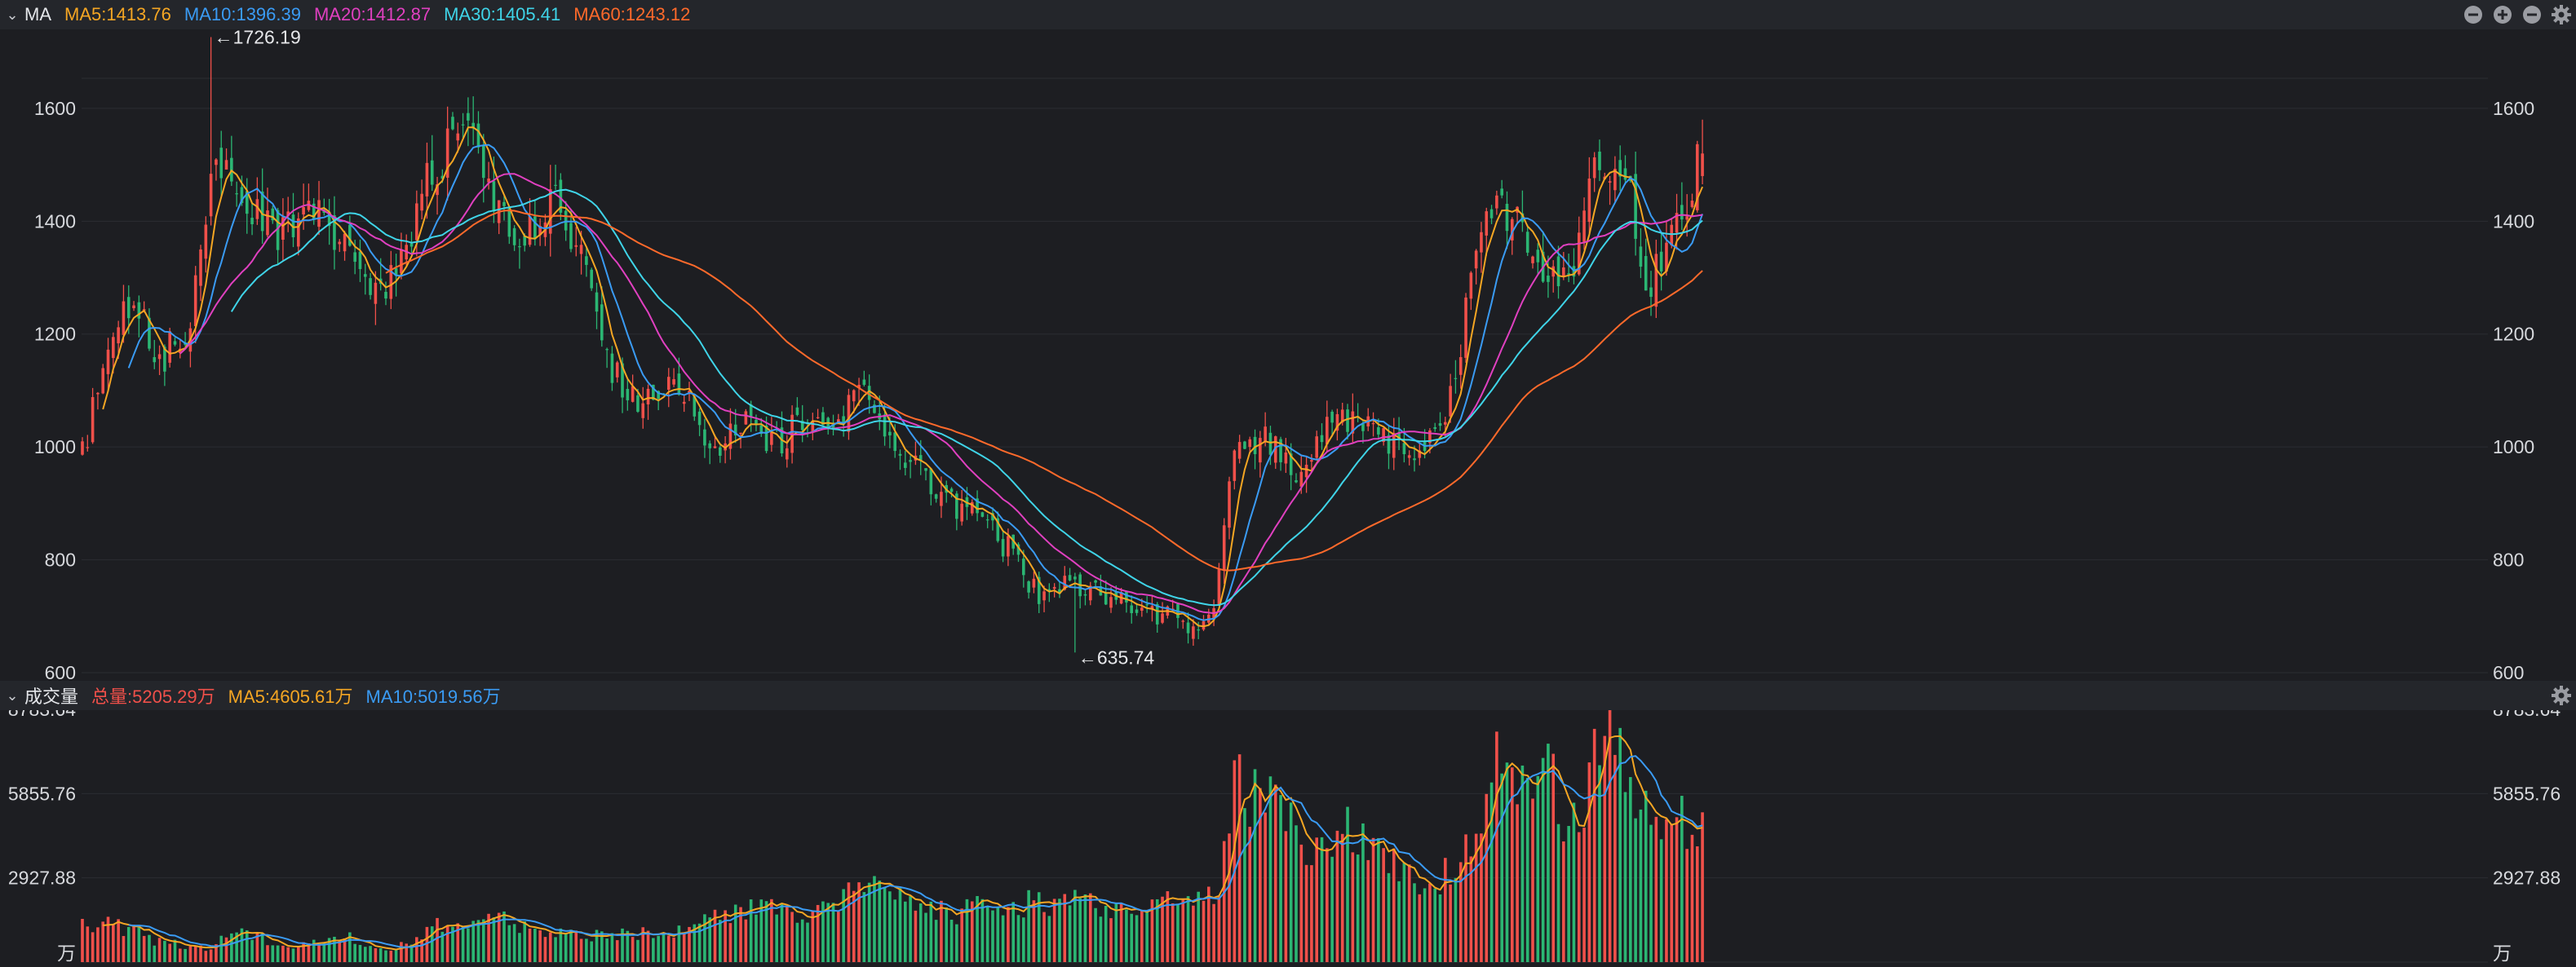  Describe the element at coordinates (2502, 15) in the screenshot. I see `plus-circle-icon` at that location.